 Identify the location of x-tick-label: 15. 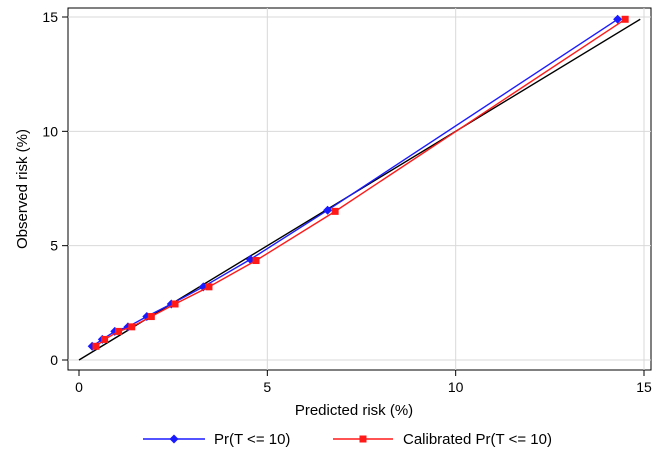
(644, 387).